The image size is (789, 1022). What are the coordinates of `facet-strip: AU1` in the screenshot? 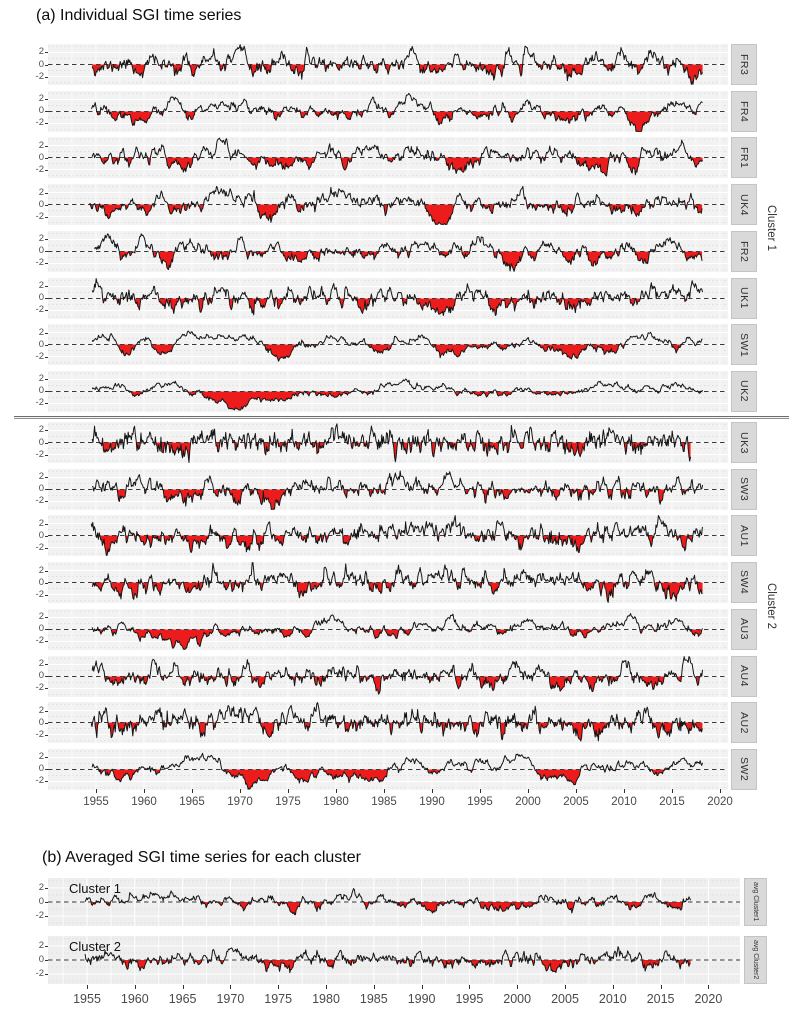 It's located at (744, 536).